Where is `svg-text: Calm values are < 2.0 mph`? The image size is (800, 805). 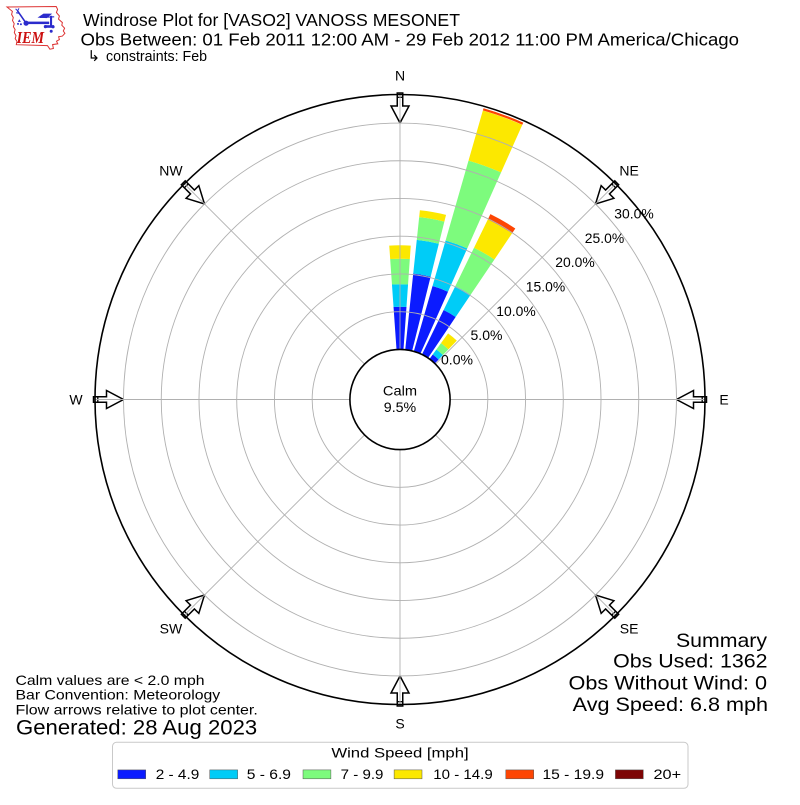 svg-text: Calm values are < 2.0 mph is located at coordinates (110, 680).